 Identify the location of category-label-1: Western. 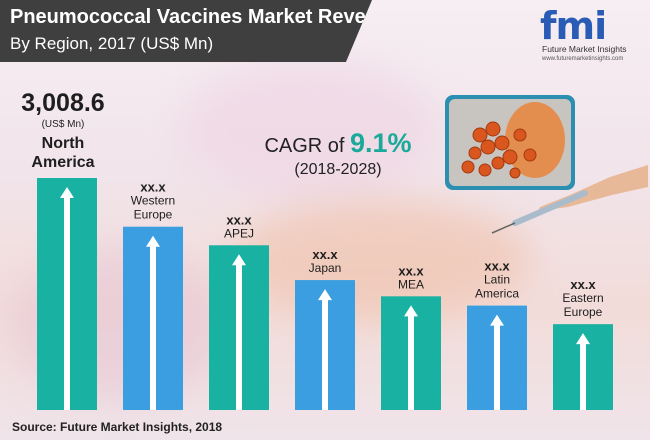
(153, 201).